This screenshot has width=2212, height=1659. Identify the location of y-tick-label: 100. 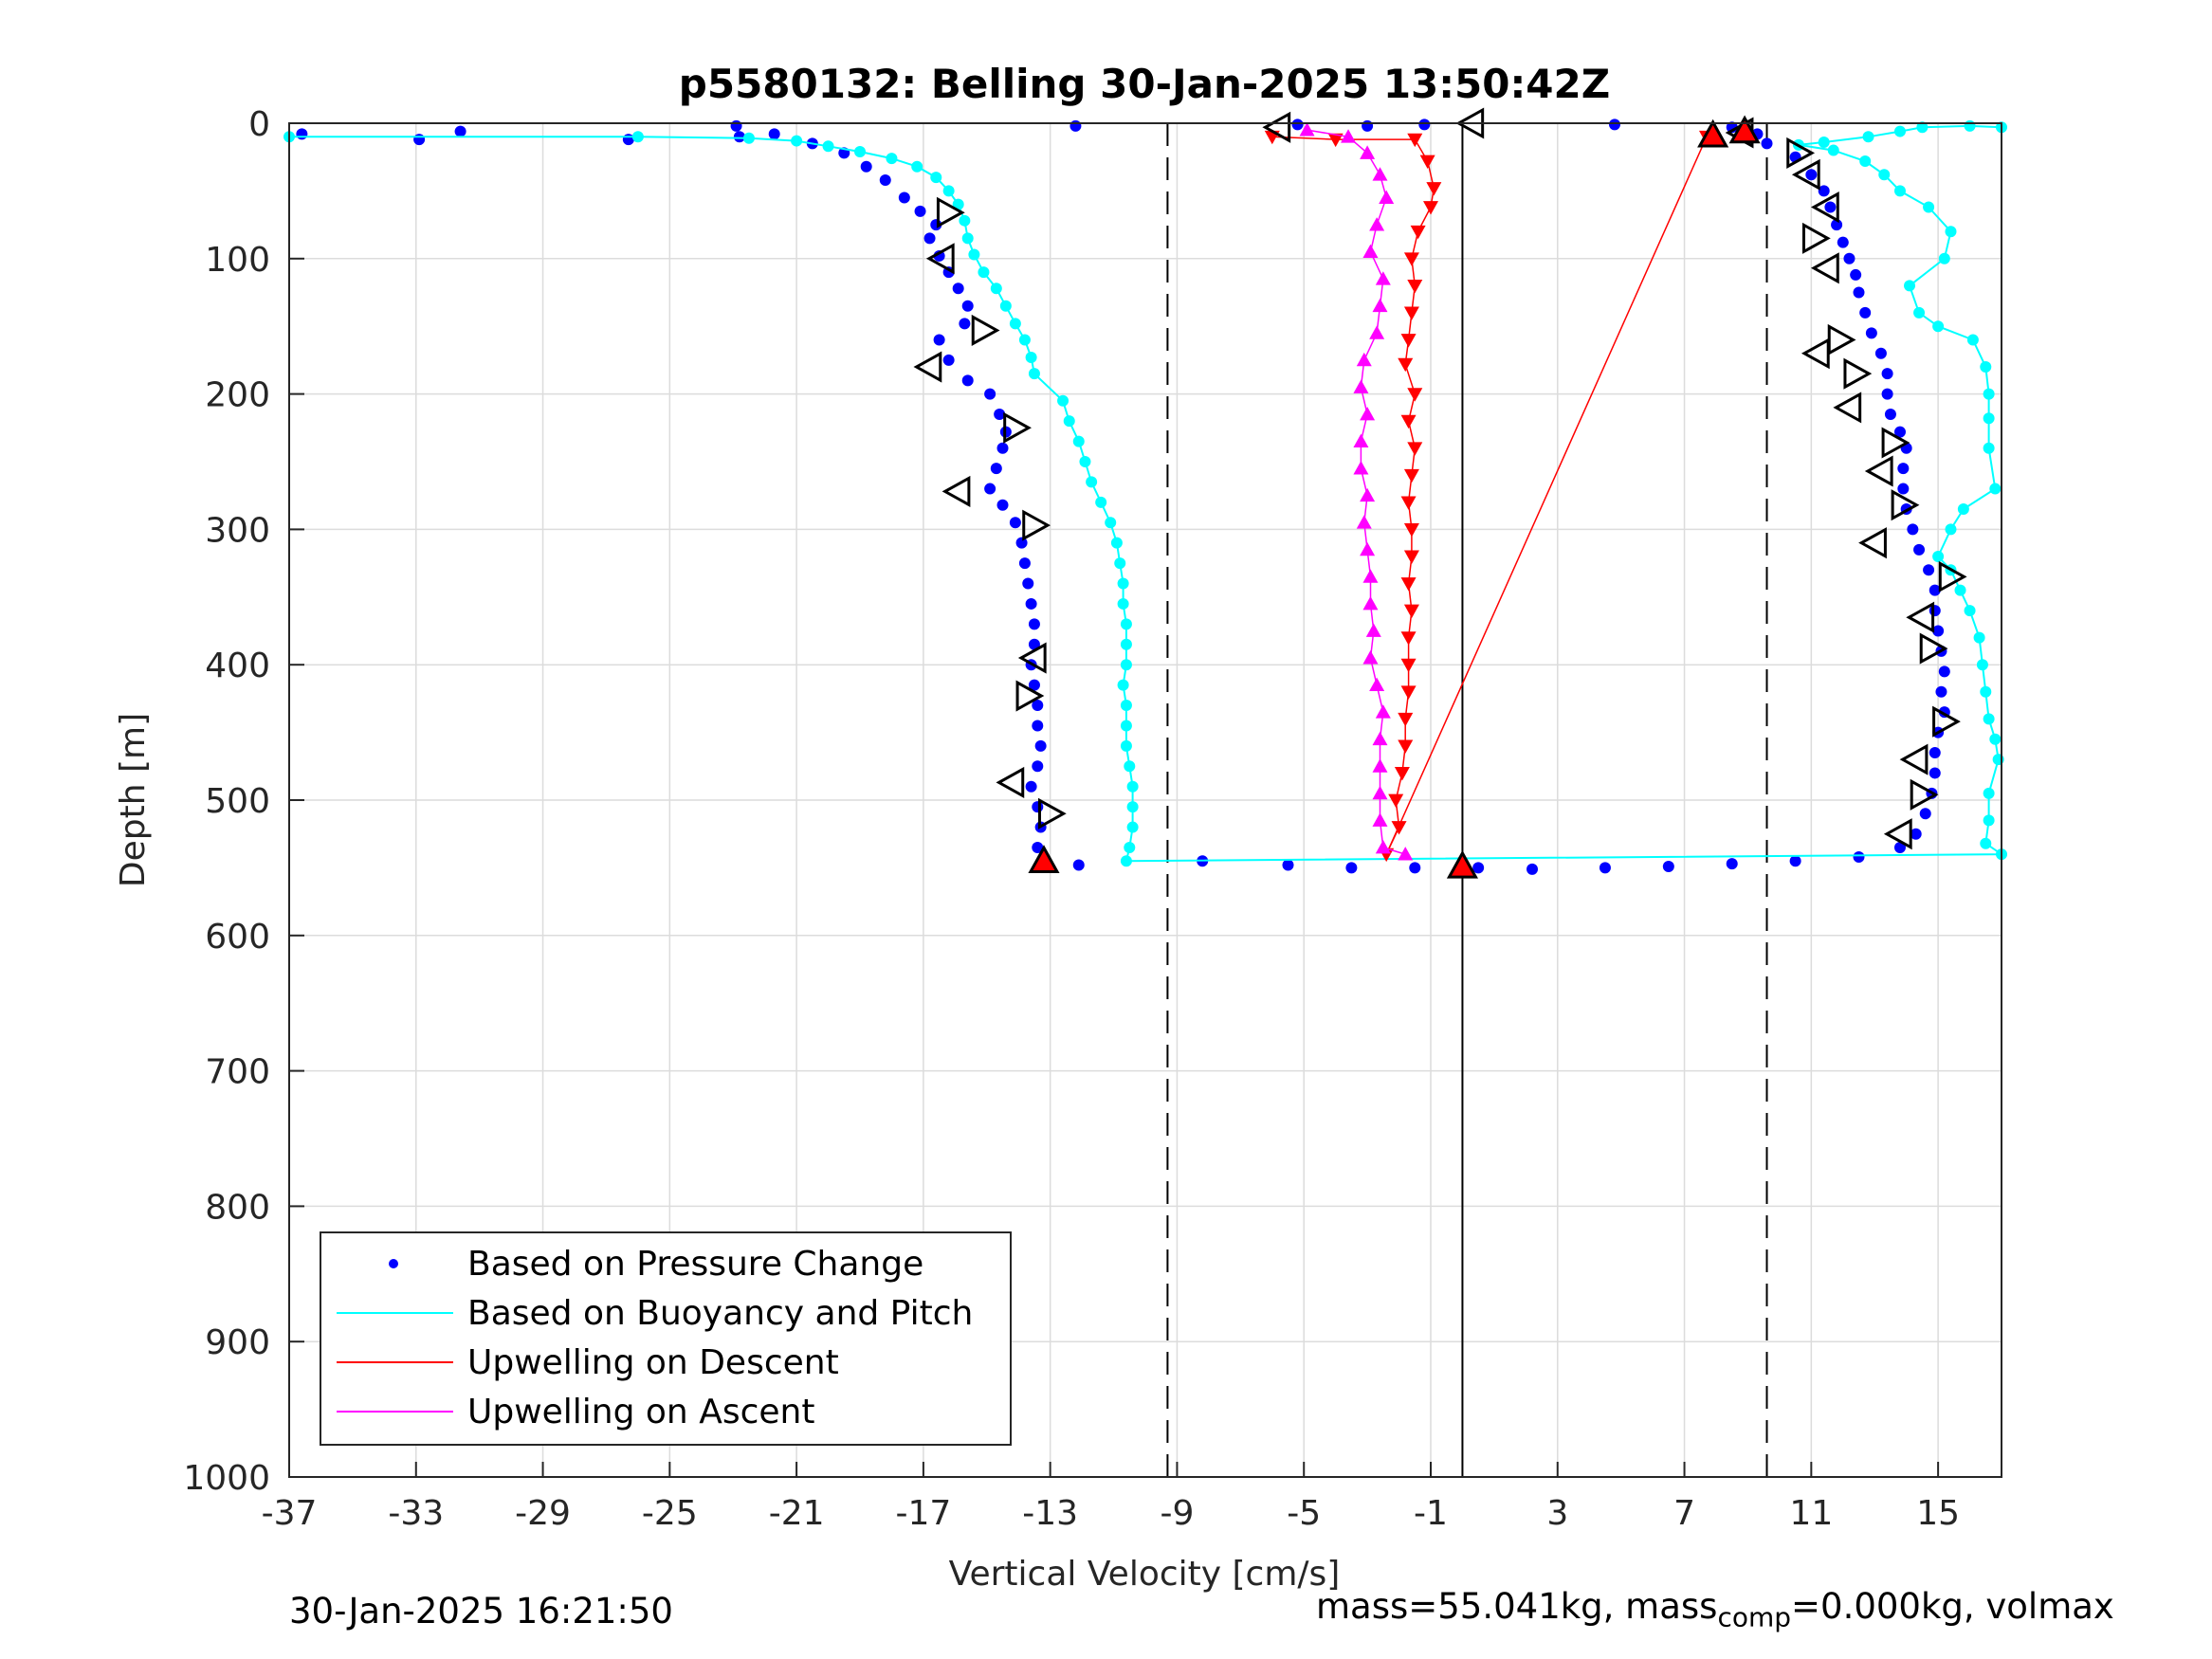
(237, 260).